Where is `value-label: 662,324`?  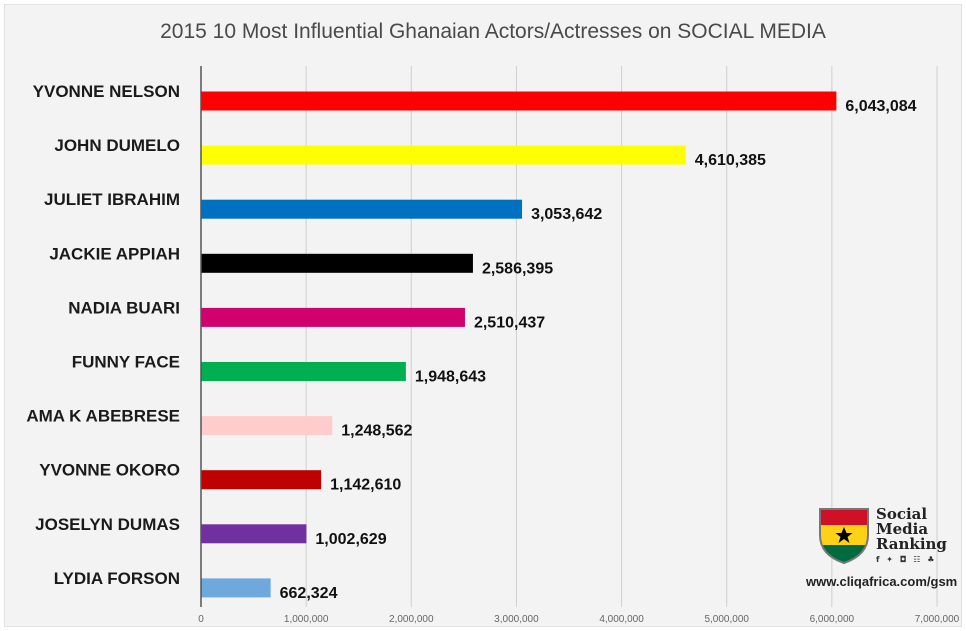
value-label: 662,324 is located at coordinates (309, 593).